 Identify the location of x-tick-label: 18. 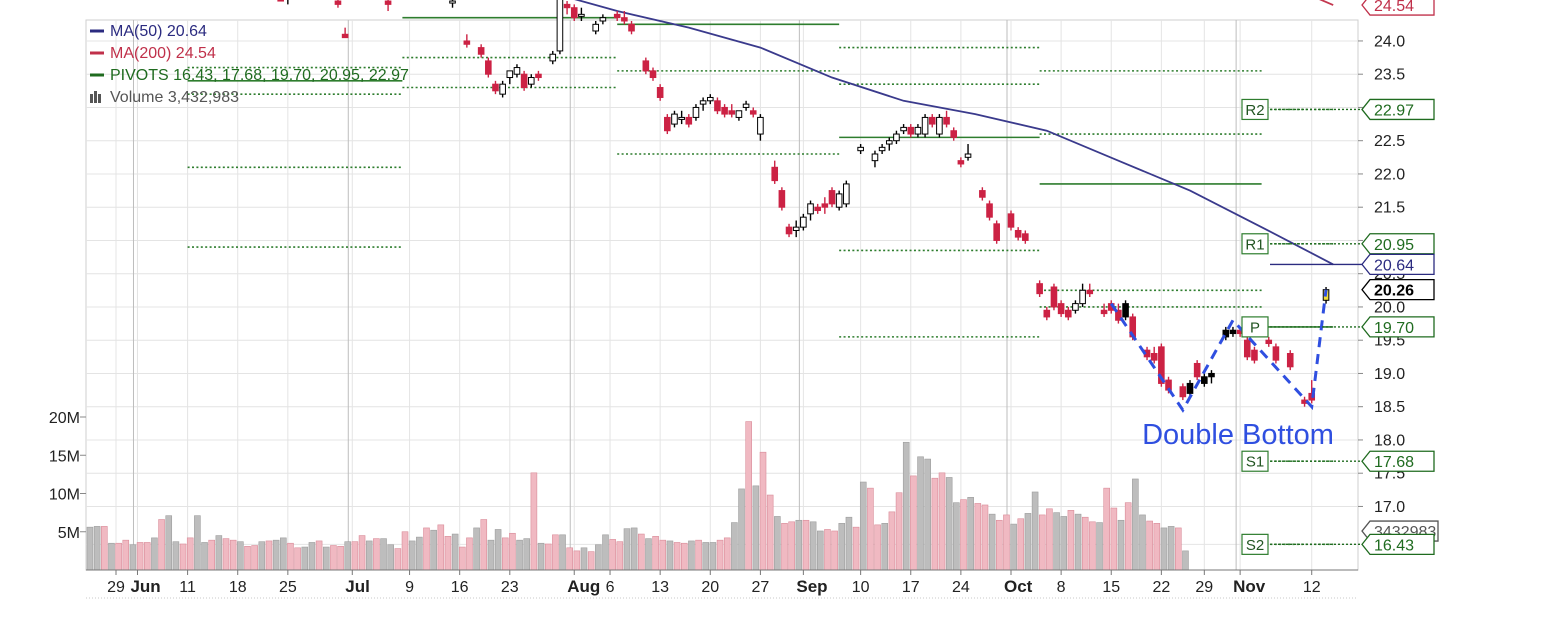
(238, 587).